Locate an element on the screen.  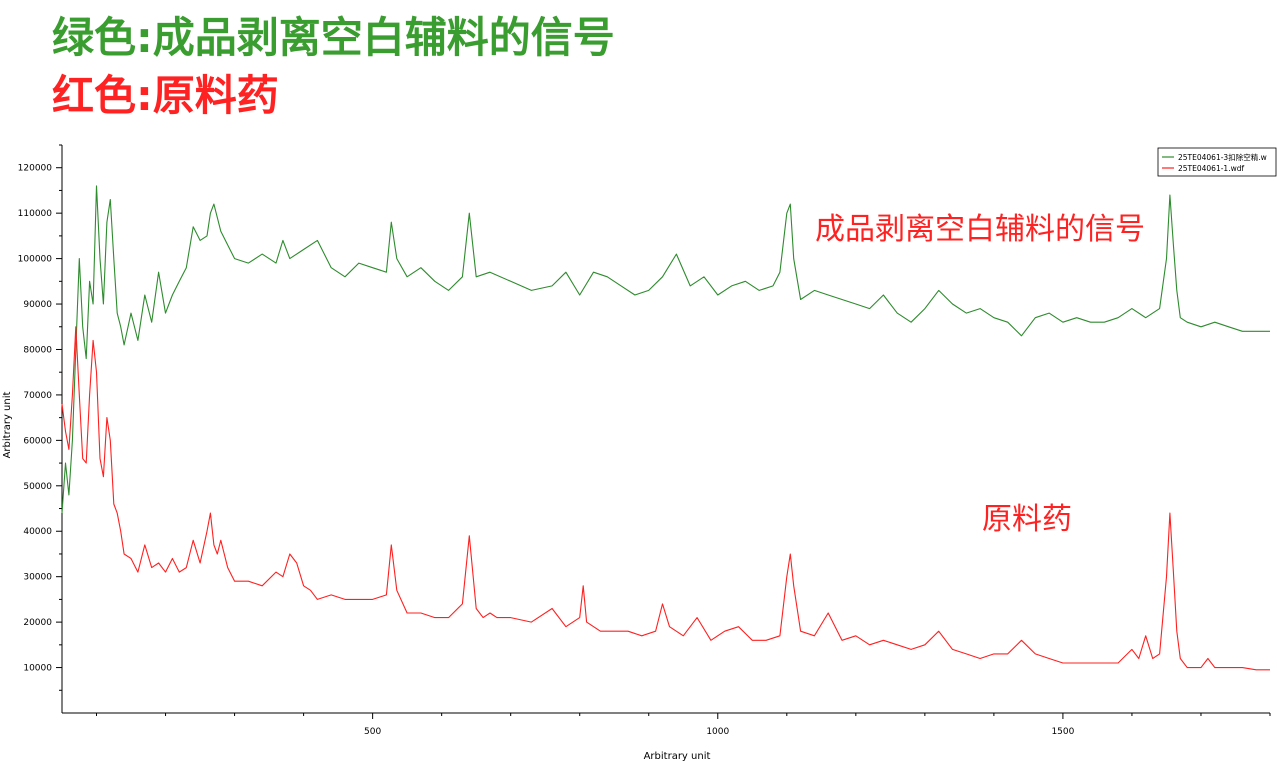
annotation-green: 成品剥离空白辅料的信号 is located at coordinates (980, 229).